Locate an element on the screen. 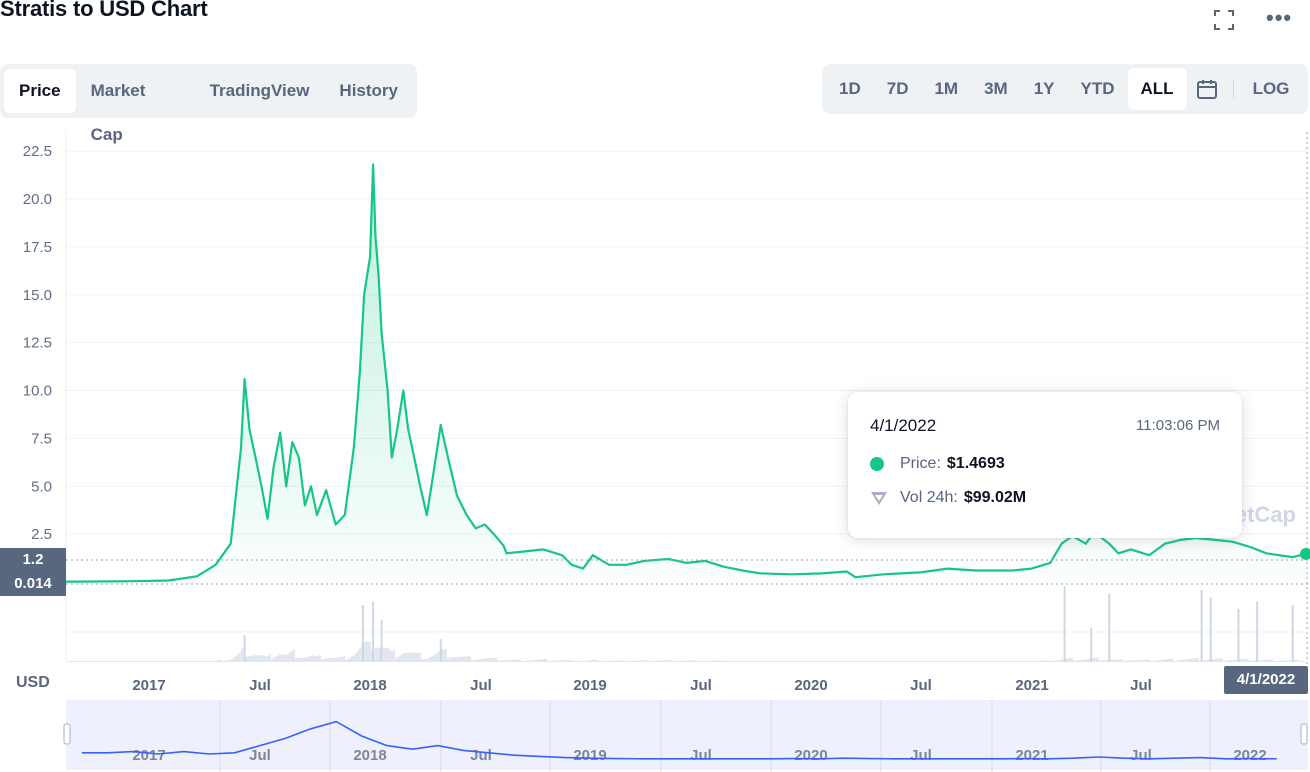  y-tick-label: 10.0 is located at coordinates (37, 391).